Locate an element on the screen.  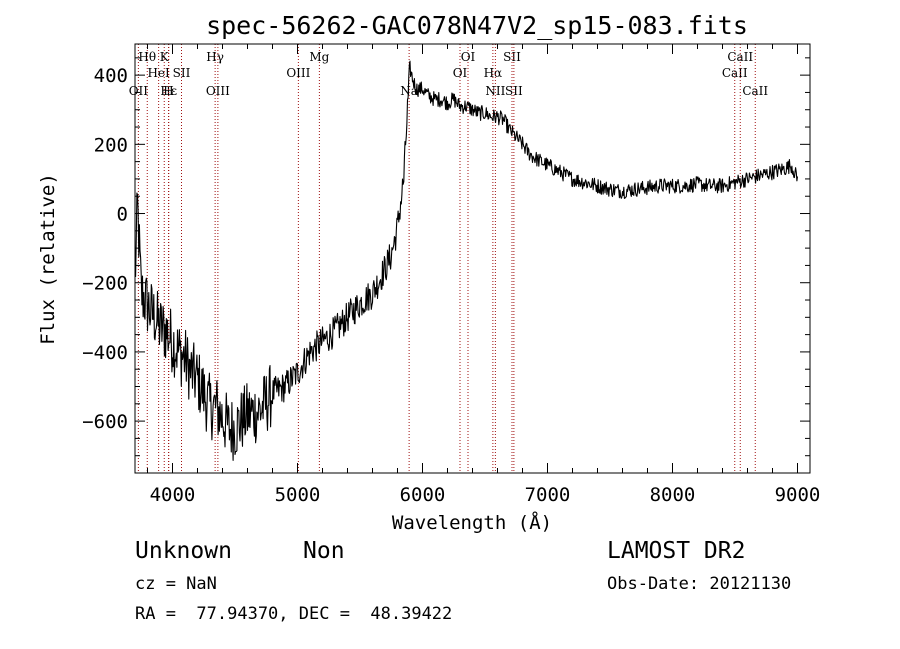
chart-title: spec-56262-GAC078N47V2_sp15-083.fits is located at coordinates (477, 25).